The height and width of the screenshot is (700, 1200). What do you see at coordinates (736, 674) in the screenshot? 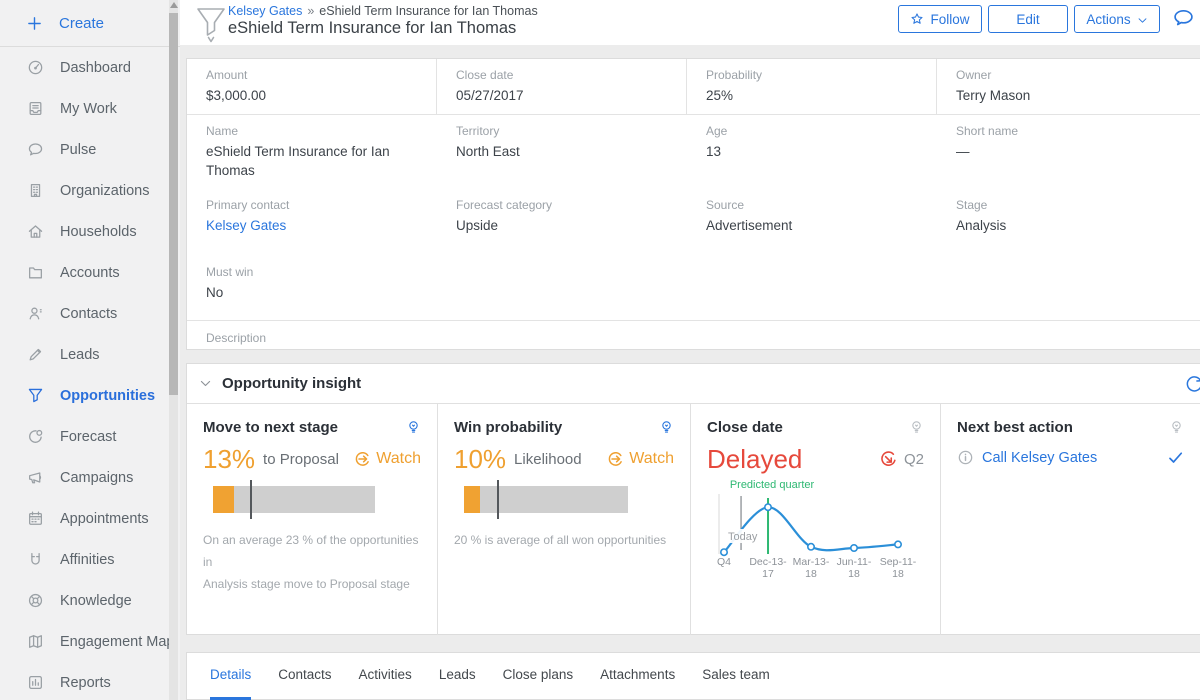
I see `tab-sales-team: Sales team` at bounding box center [736, 674].